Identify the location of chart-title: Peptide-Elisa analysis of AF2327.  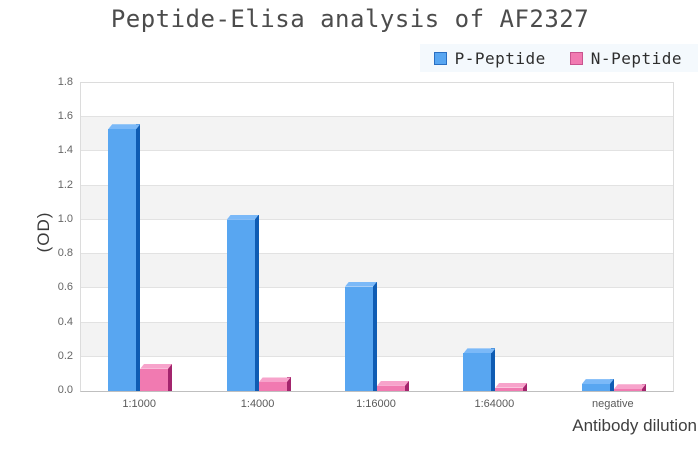
(350, 19).